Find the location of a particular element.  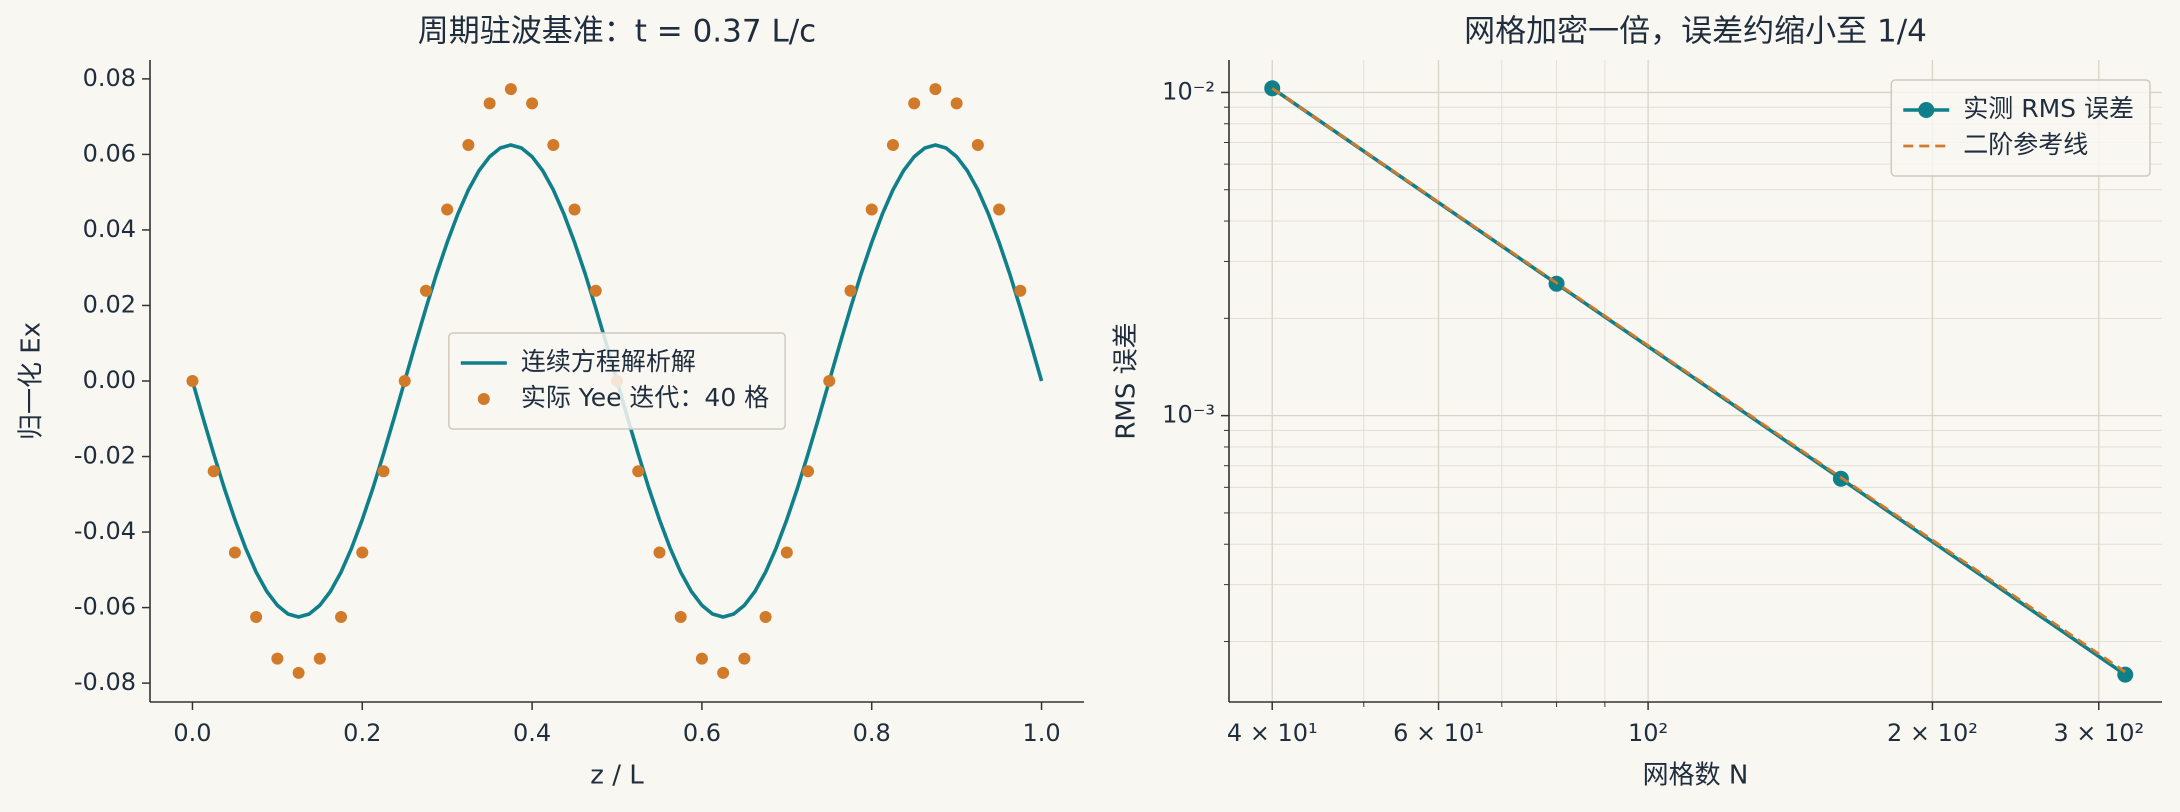

y-tick-label: 10⁻² is located at coordinates (1188, 91).